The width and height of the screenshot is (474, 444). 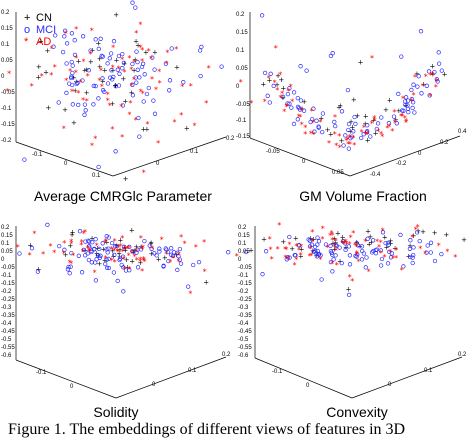 What do you see at coordinates (363, 196) in the screenshot?
I see `panel-title: GM Volume Fraction` at bounding box center [363, 196].